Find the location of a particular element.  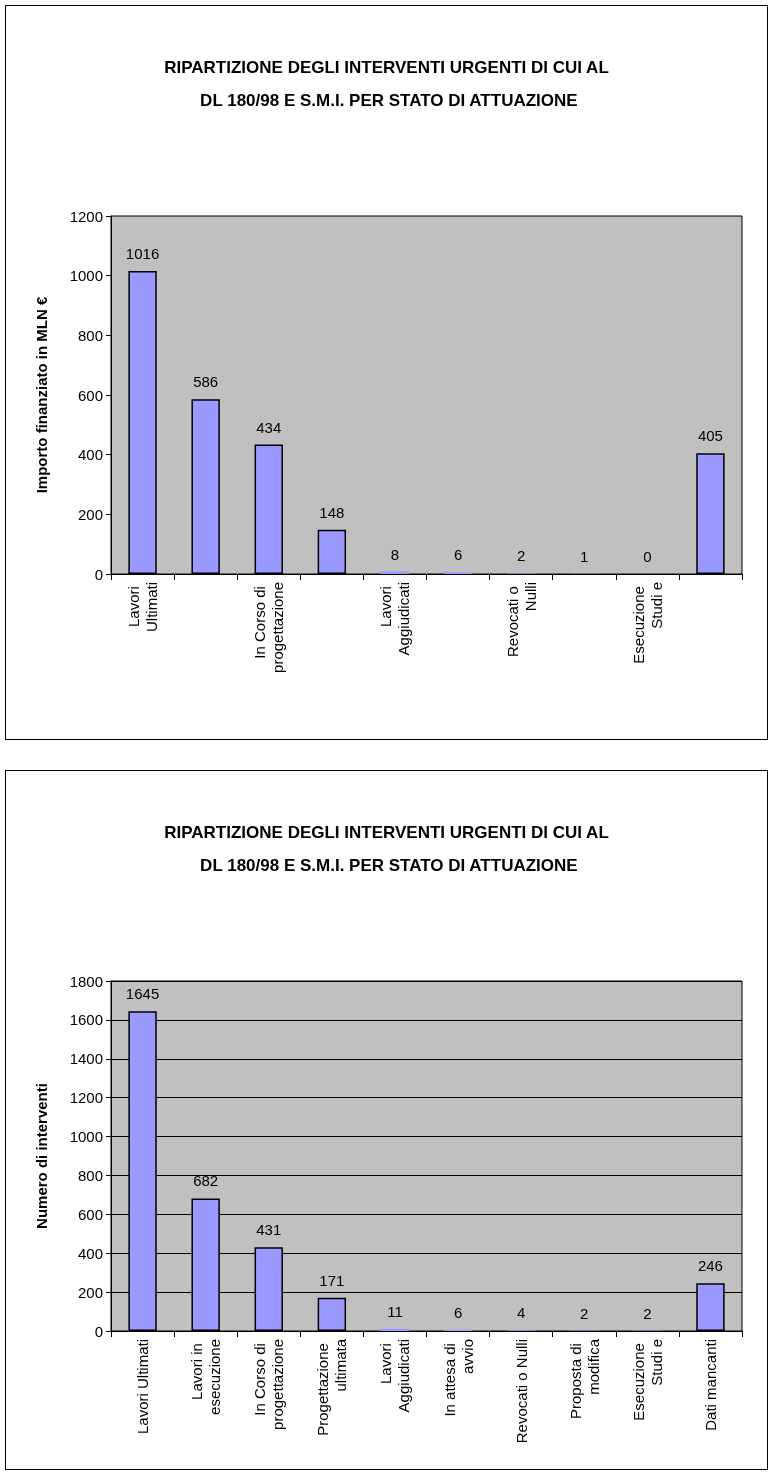

data-label: 0 is located at coordinates (647, 556).